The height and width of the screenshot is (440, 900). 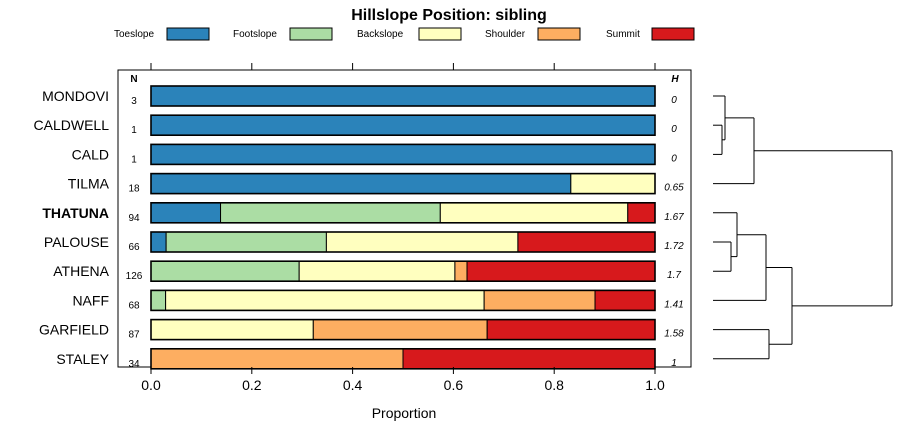 I want to click on bar-athena-backslope, so click(x=377, y=271).